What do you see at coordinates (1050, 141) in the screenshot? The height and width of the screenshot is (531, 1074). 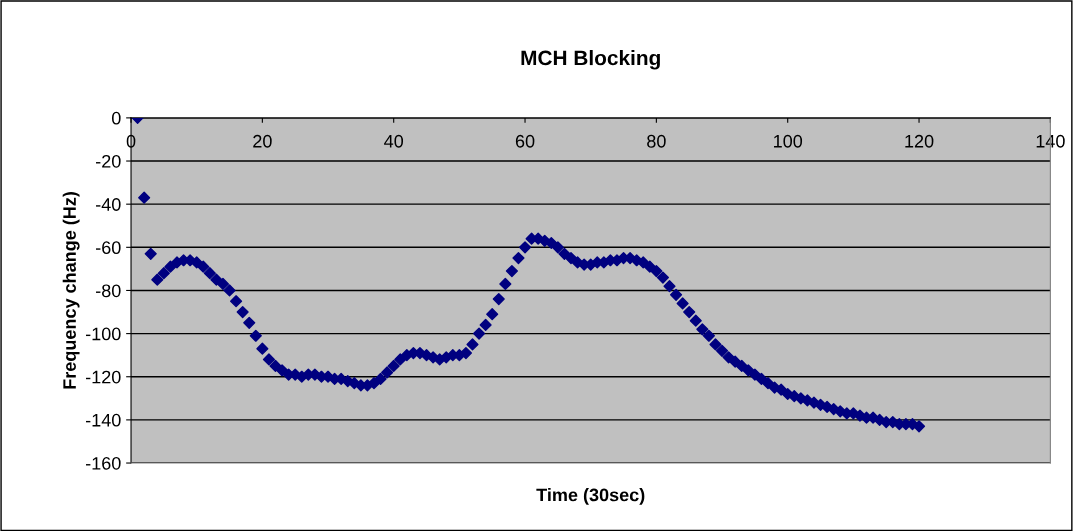 I see `x-tick-label: 140` at bounding box center [1050, 141].